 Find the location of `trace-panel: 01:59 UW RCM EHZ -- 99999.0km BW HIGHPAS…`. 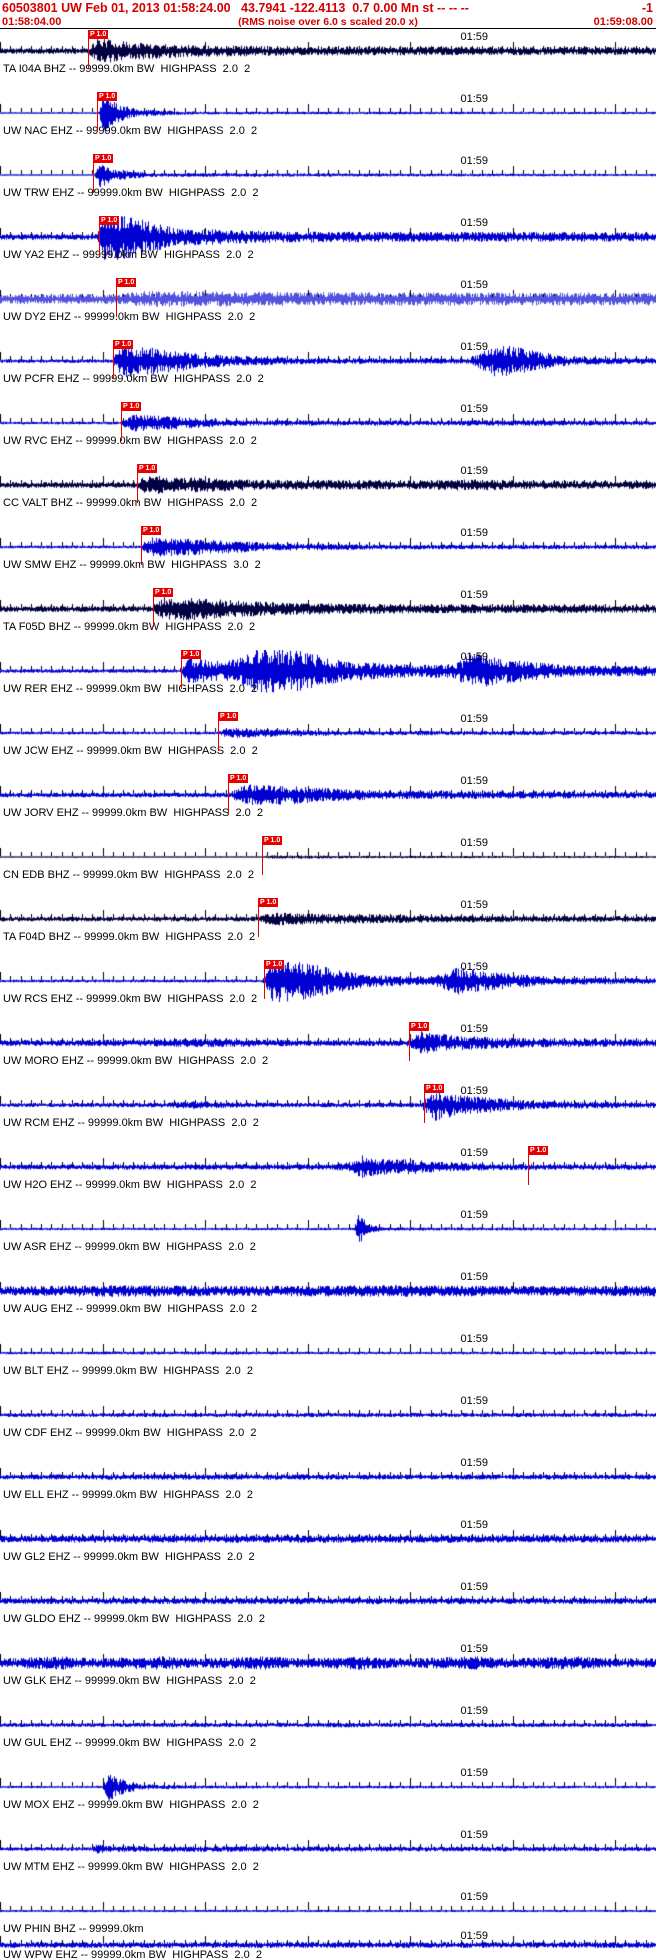

trace-panel: 01:59 UW RCM EHZ -- 99999.0km BW HIGHPAS… is located at coordinates (328, 1115).